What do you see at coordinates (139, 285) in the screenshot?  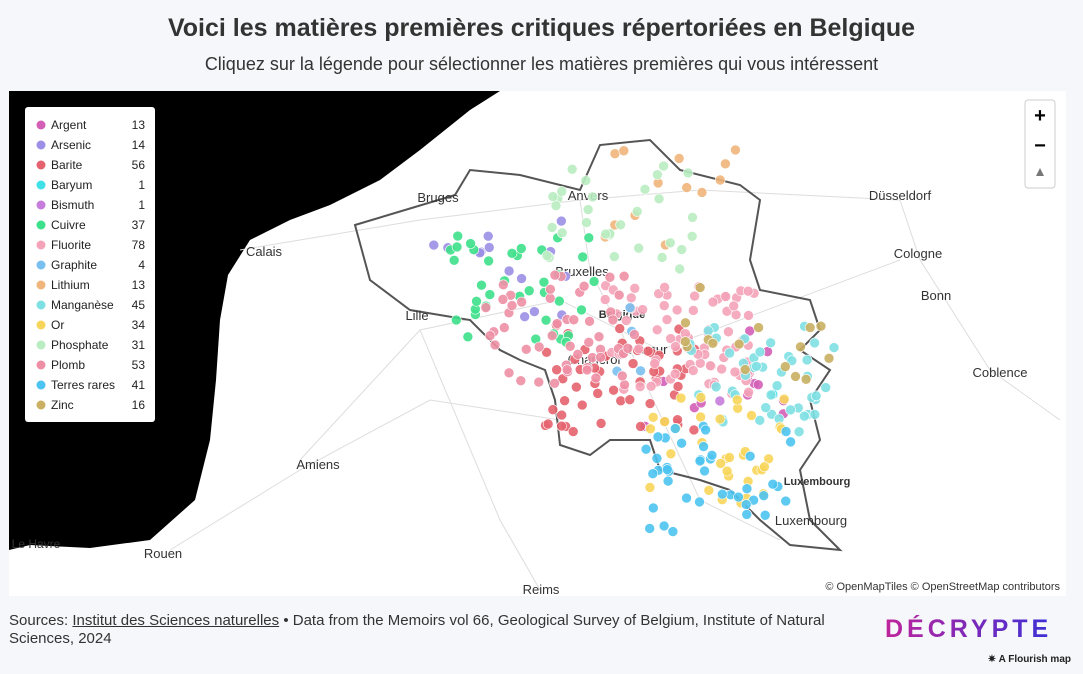 I see `legend-count: 13` at bounding box center [139, 285].